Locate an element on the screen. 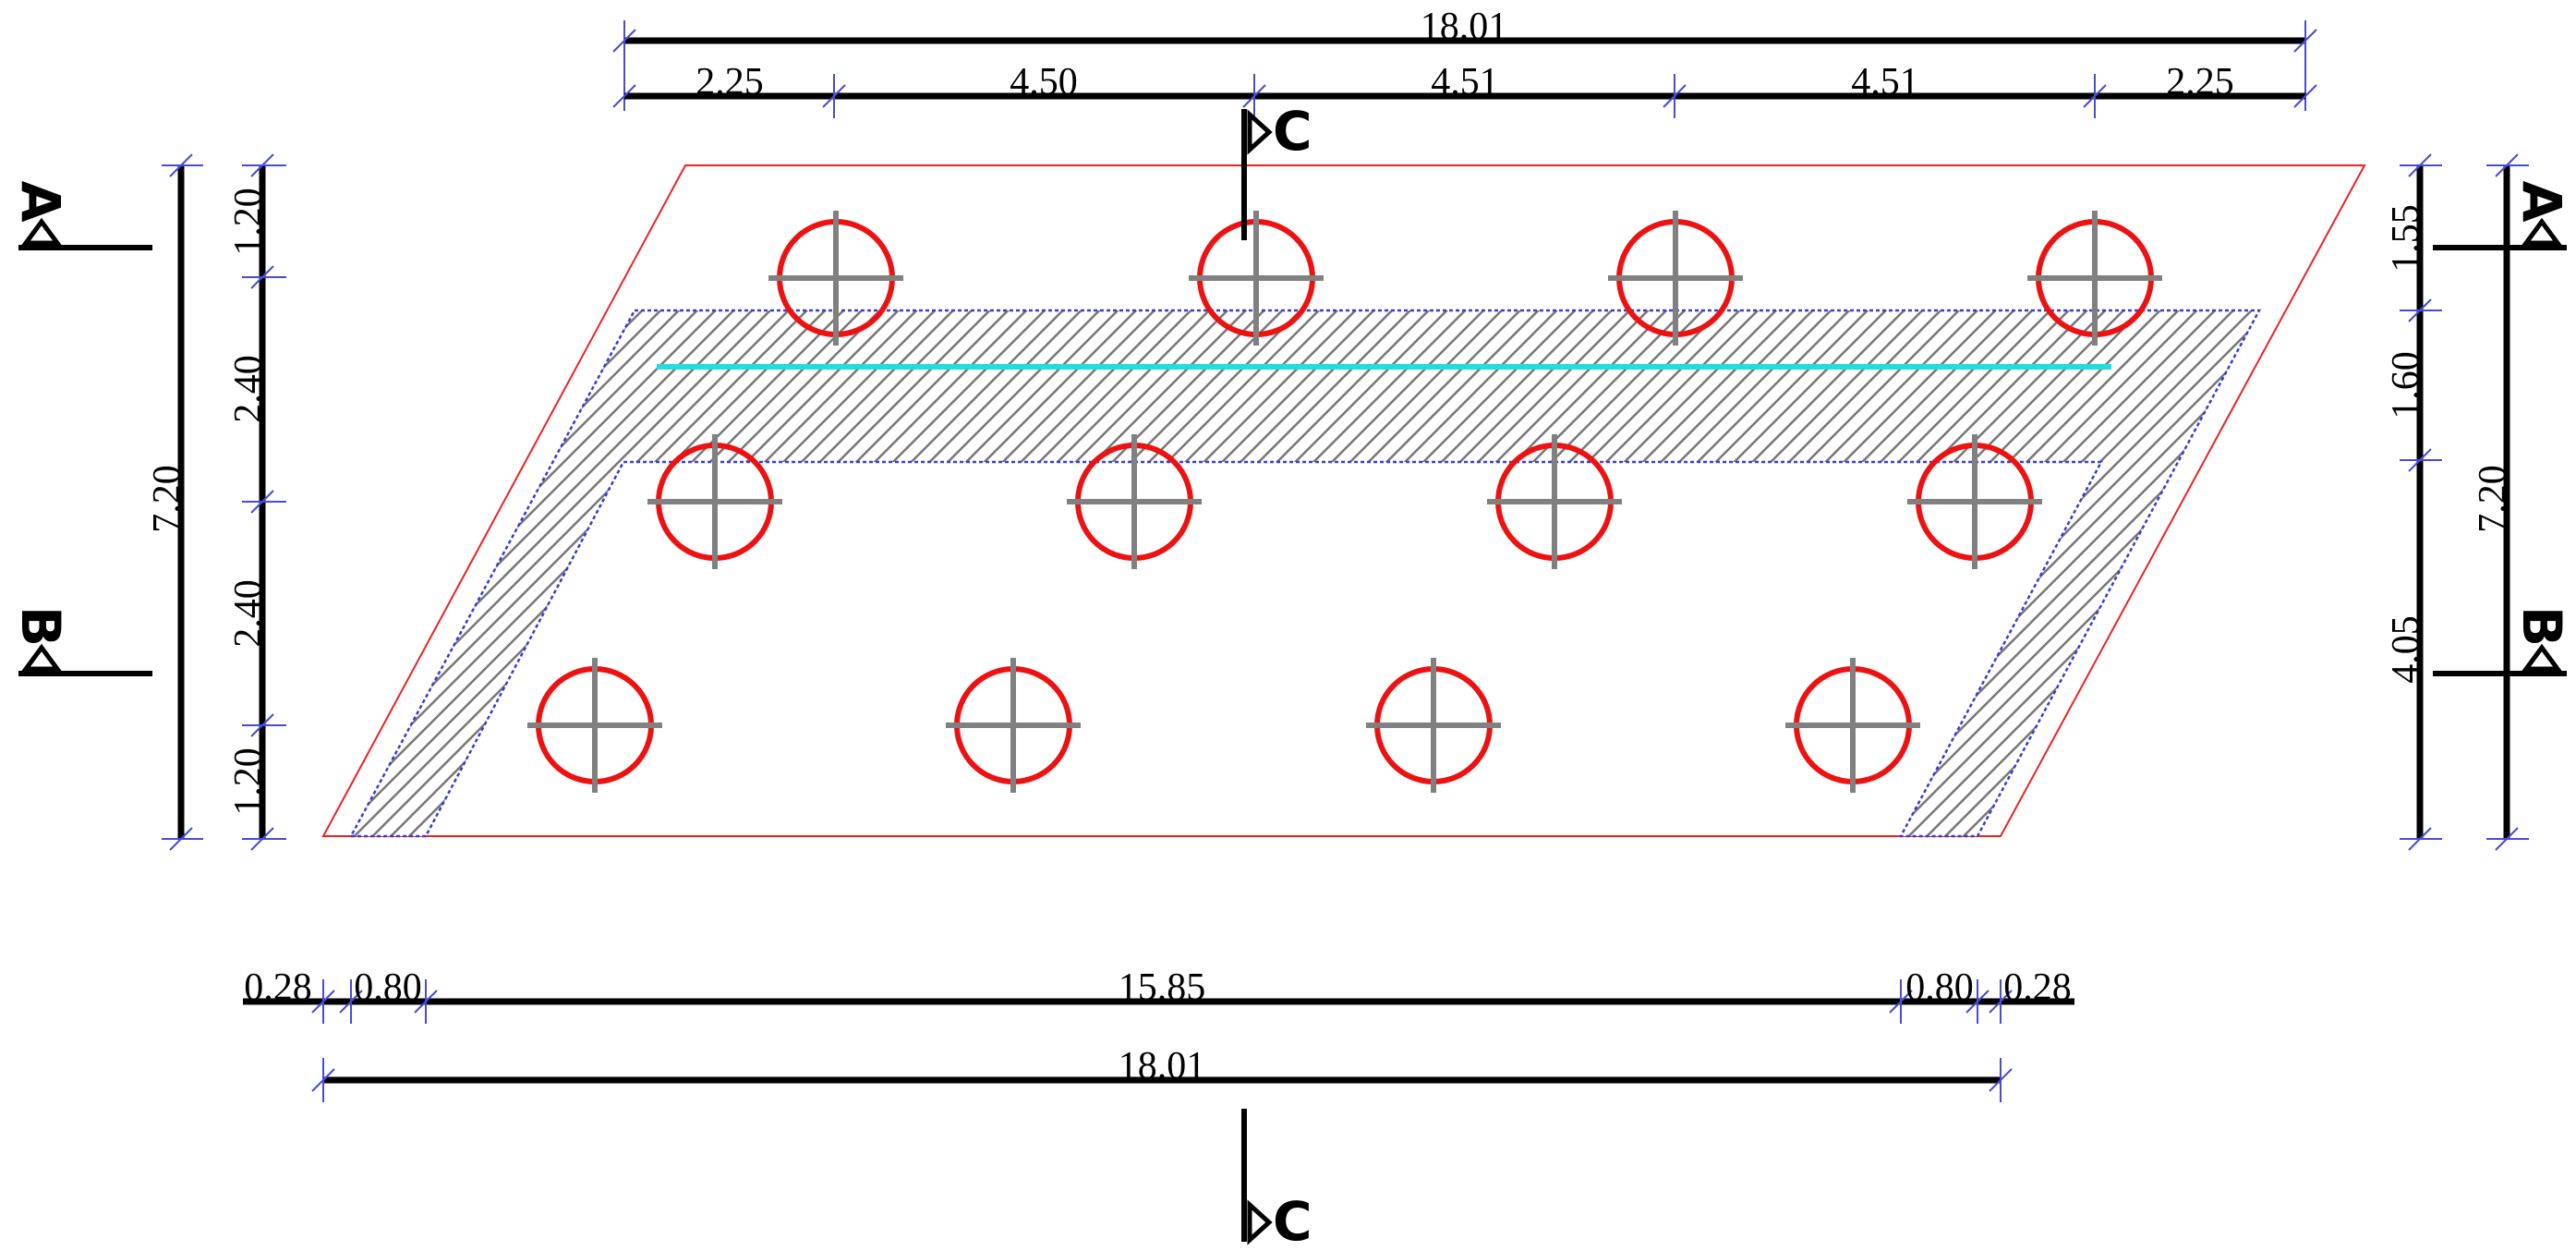  right-dimension-overall: 7.20 is located at coordinates (2500, 502).